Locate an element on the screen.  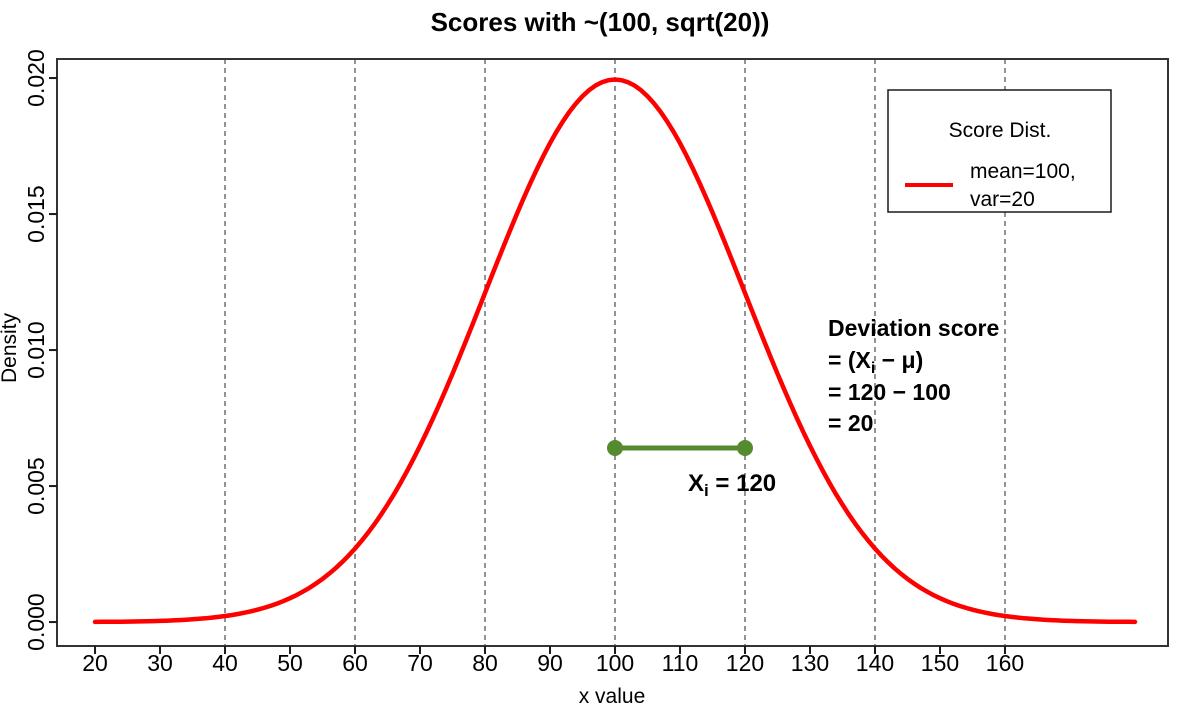
xi-value-label: Xi = 120 is located at coordinates (732, 485).